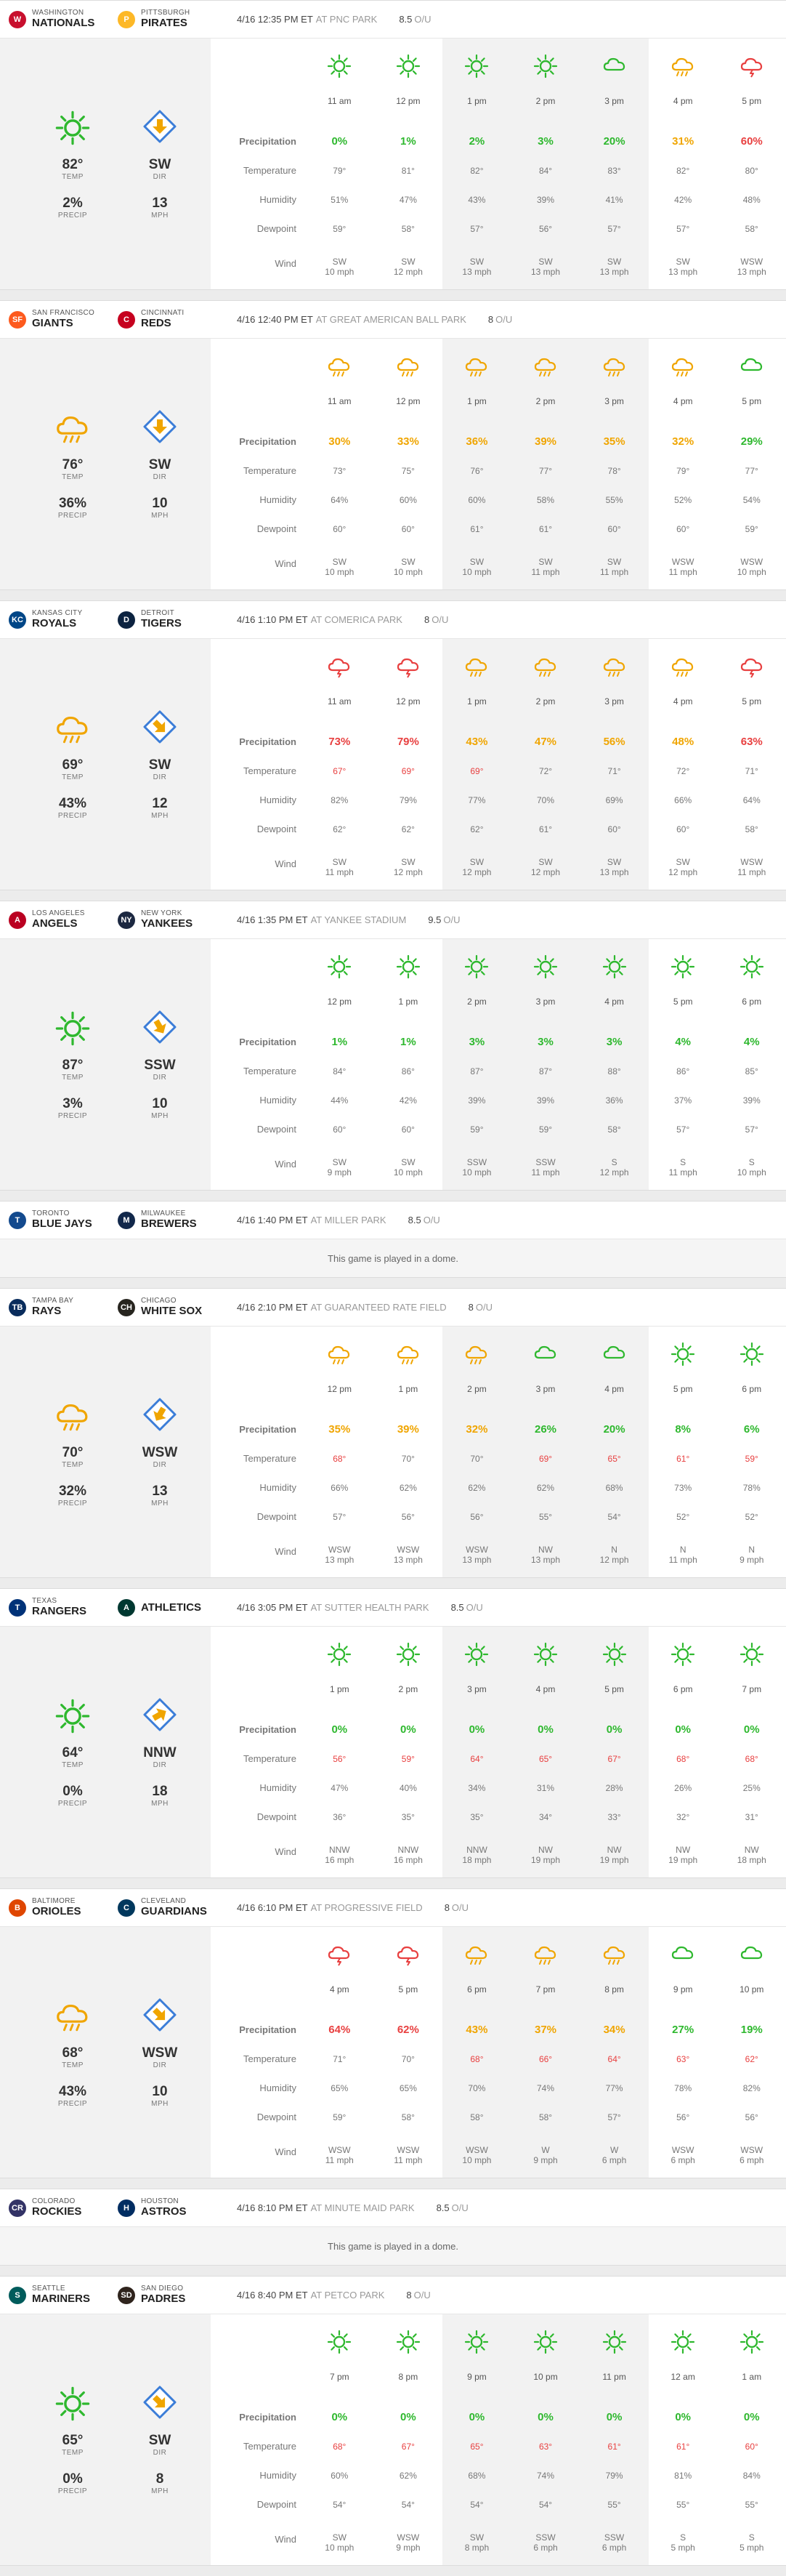  What do you see at coordinates (415, 19) in the screenshot?
I see `over-under: 8.5 O/U` at bounding box center [415, 19].